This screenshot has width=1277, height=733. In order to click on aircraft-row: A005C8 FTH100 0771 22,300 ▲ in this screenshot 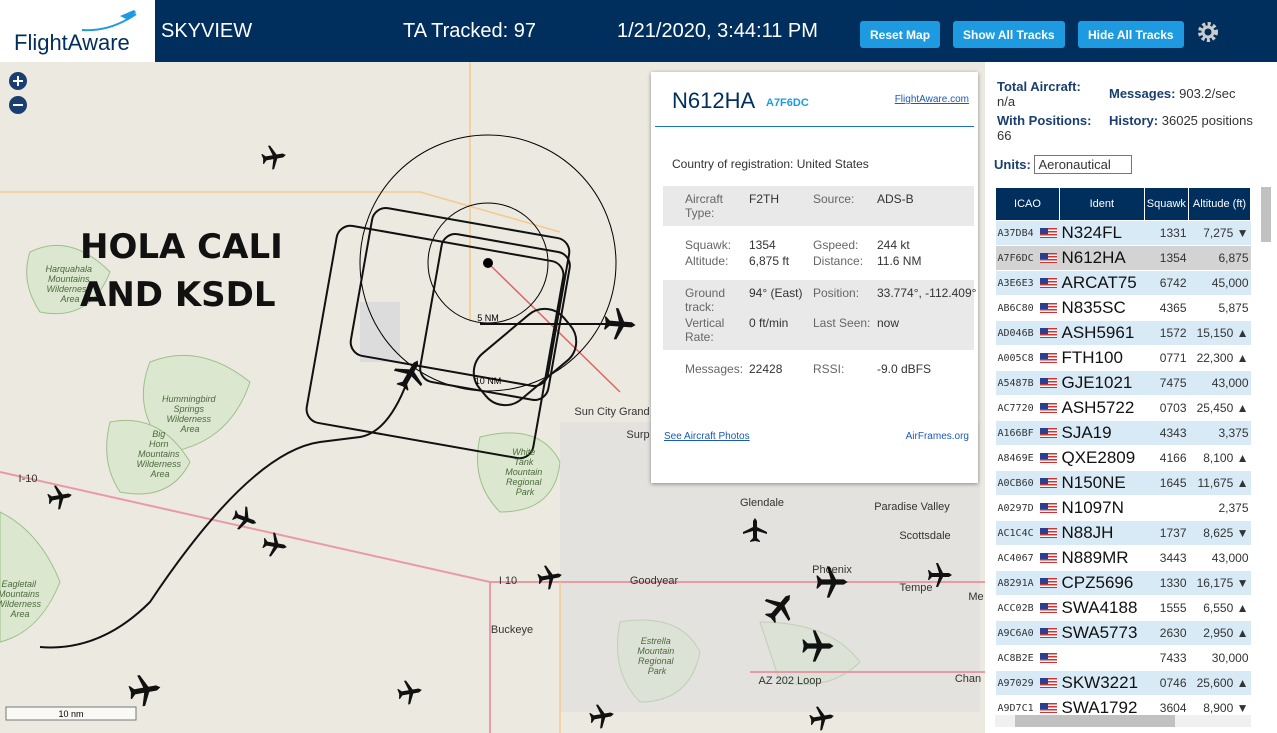, I will do `click(1123, 358)`.